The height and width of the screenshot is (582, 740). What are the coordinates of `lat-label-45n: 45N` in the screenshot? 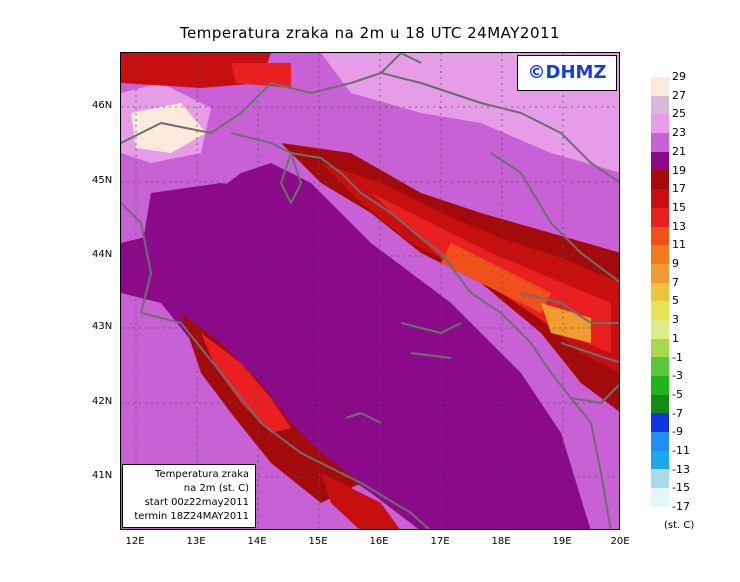 It's located at (102, 180).